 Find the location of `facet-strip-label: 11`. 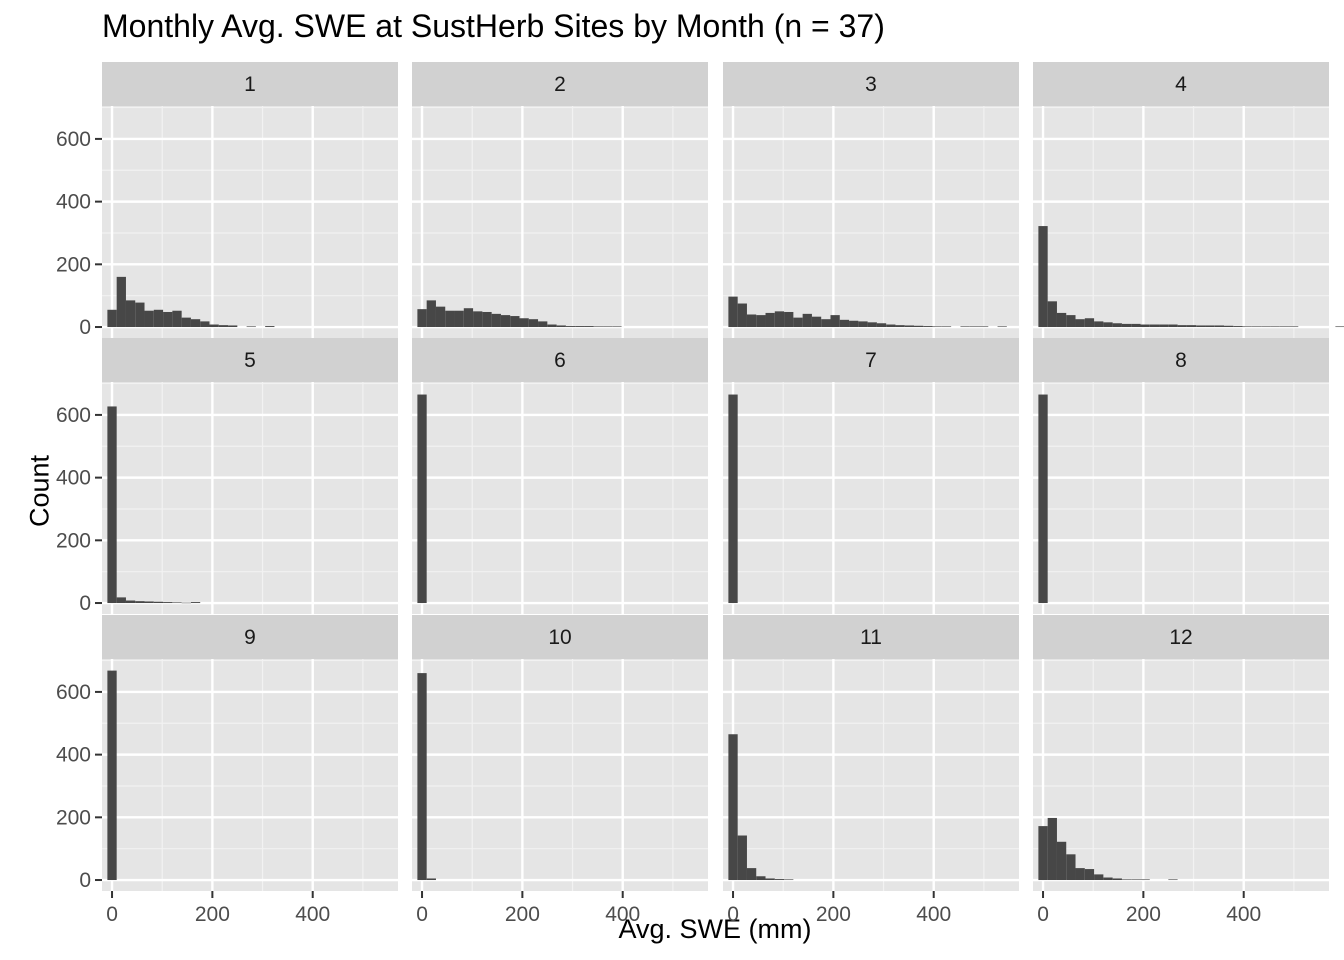

facet-strip-label: 11 is located at coordinates (871, 637).